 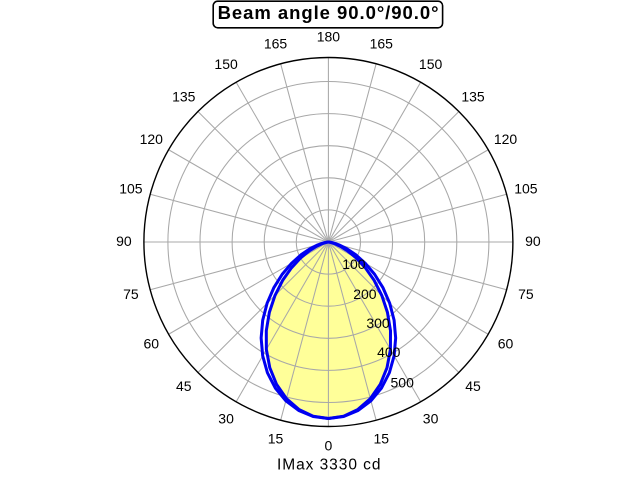 I want to click on svg-text: 0, so click(x=329, y=446).